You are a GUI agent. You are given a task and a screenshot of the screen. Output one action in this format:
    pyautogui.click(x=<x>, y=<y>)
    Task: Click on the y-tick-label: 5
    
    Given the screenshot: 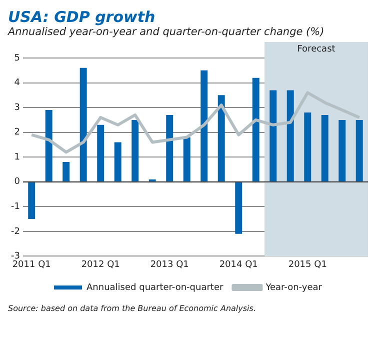 What is the action you would take?
    pyautogui.click(x=17, y=58)
    